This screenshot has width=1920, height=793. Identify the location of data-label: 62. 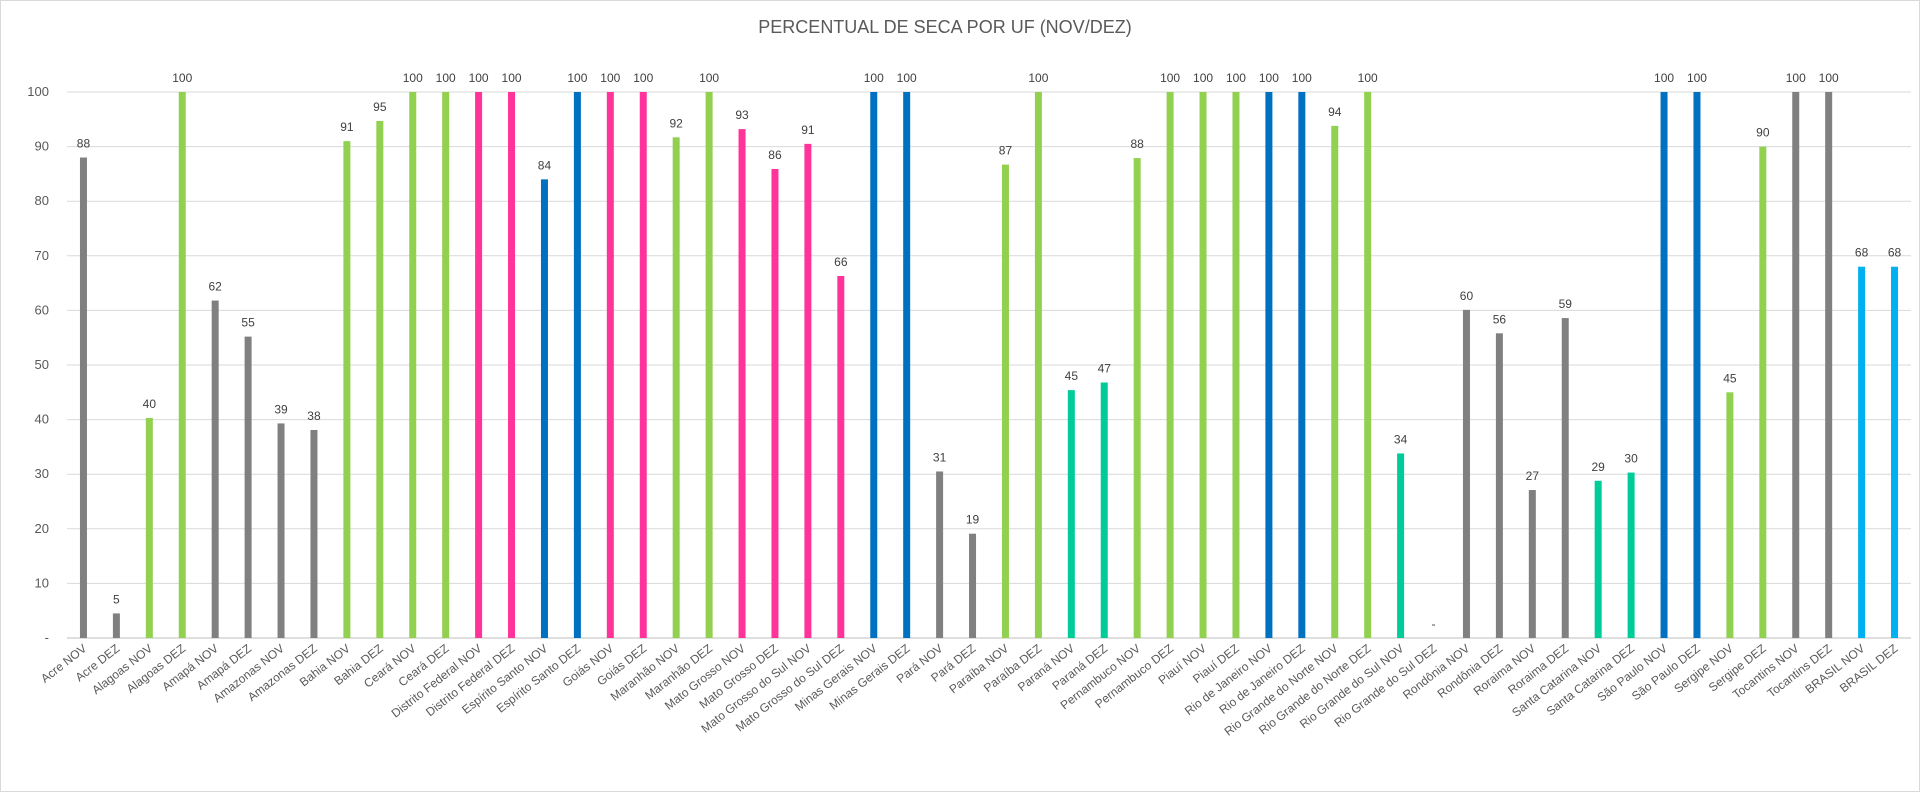
(215, 287).